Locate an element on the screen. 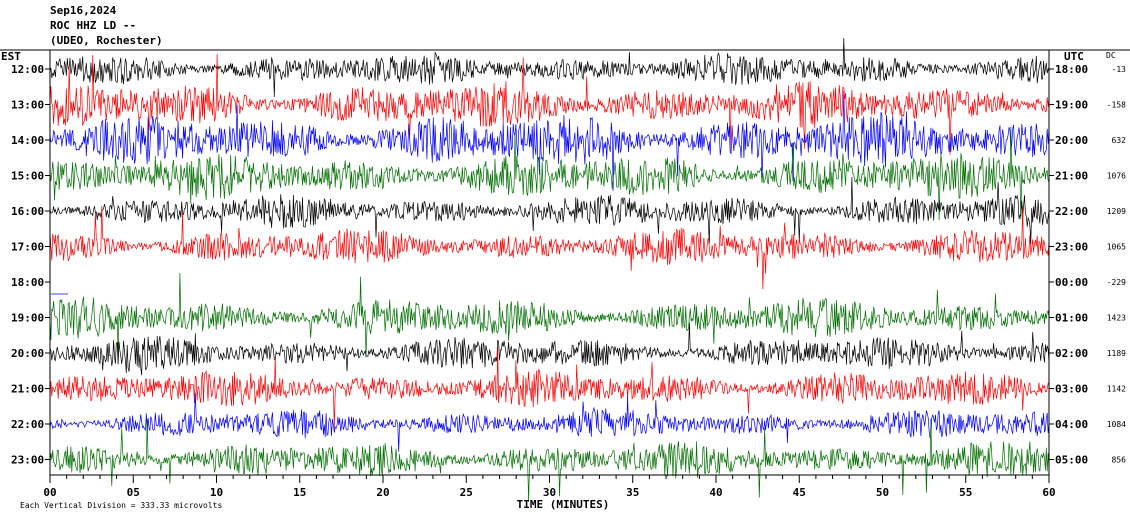 The height and width of the screenshot is (519, 1130). dc-offset-value: 1076 is located at coordinates (1116, 176).